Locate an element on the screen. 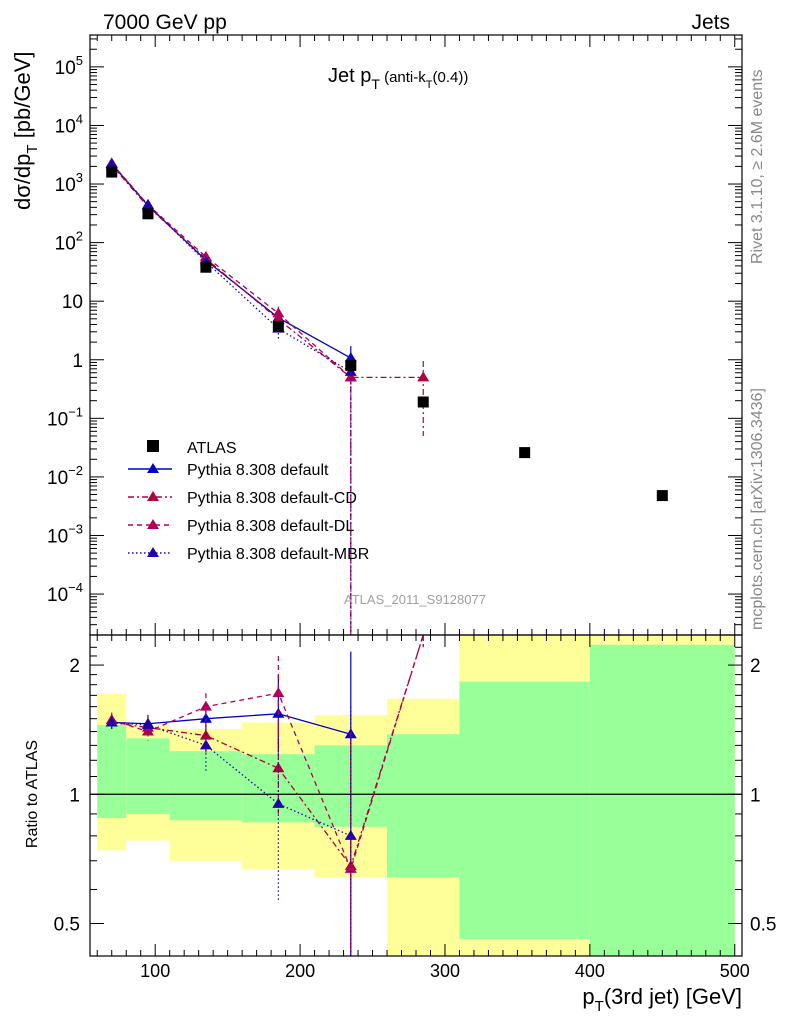 The height and width of the screenshot is (1024, 786). plot-title: Jet pT (anti-kT(0.4)) is located at coordinates (398, 78).